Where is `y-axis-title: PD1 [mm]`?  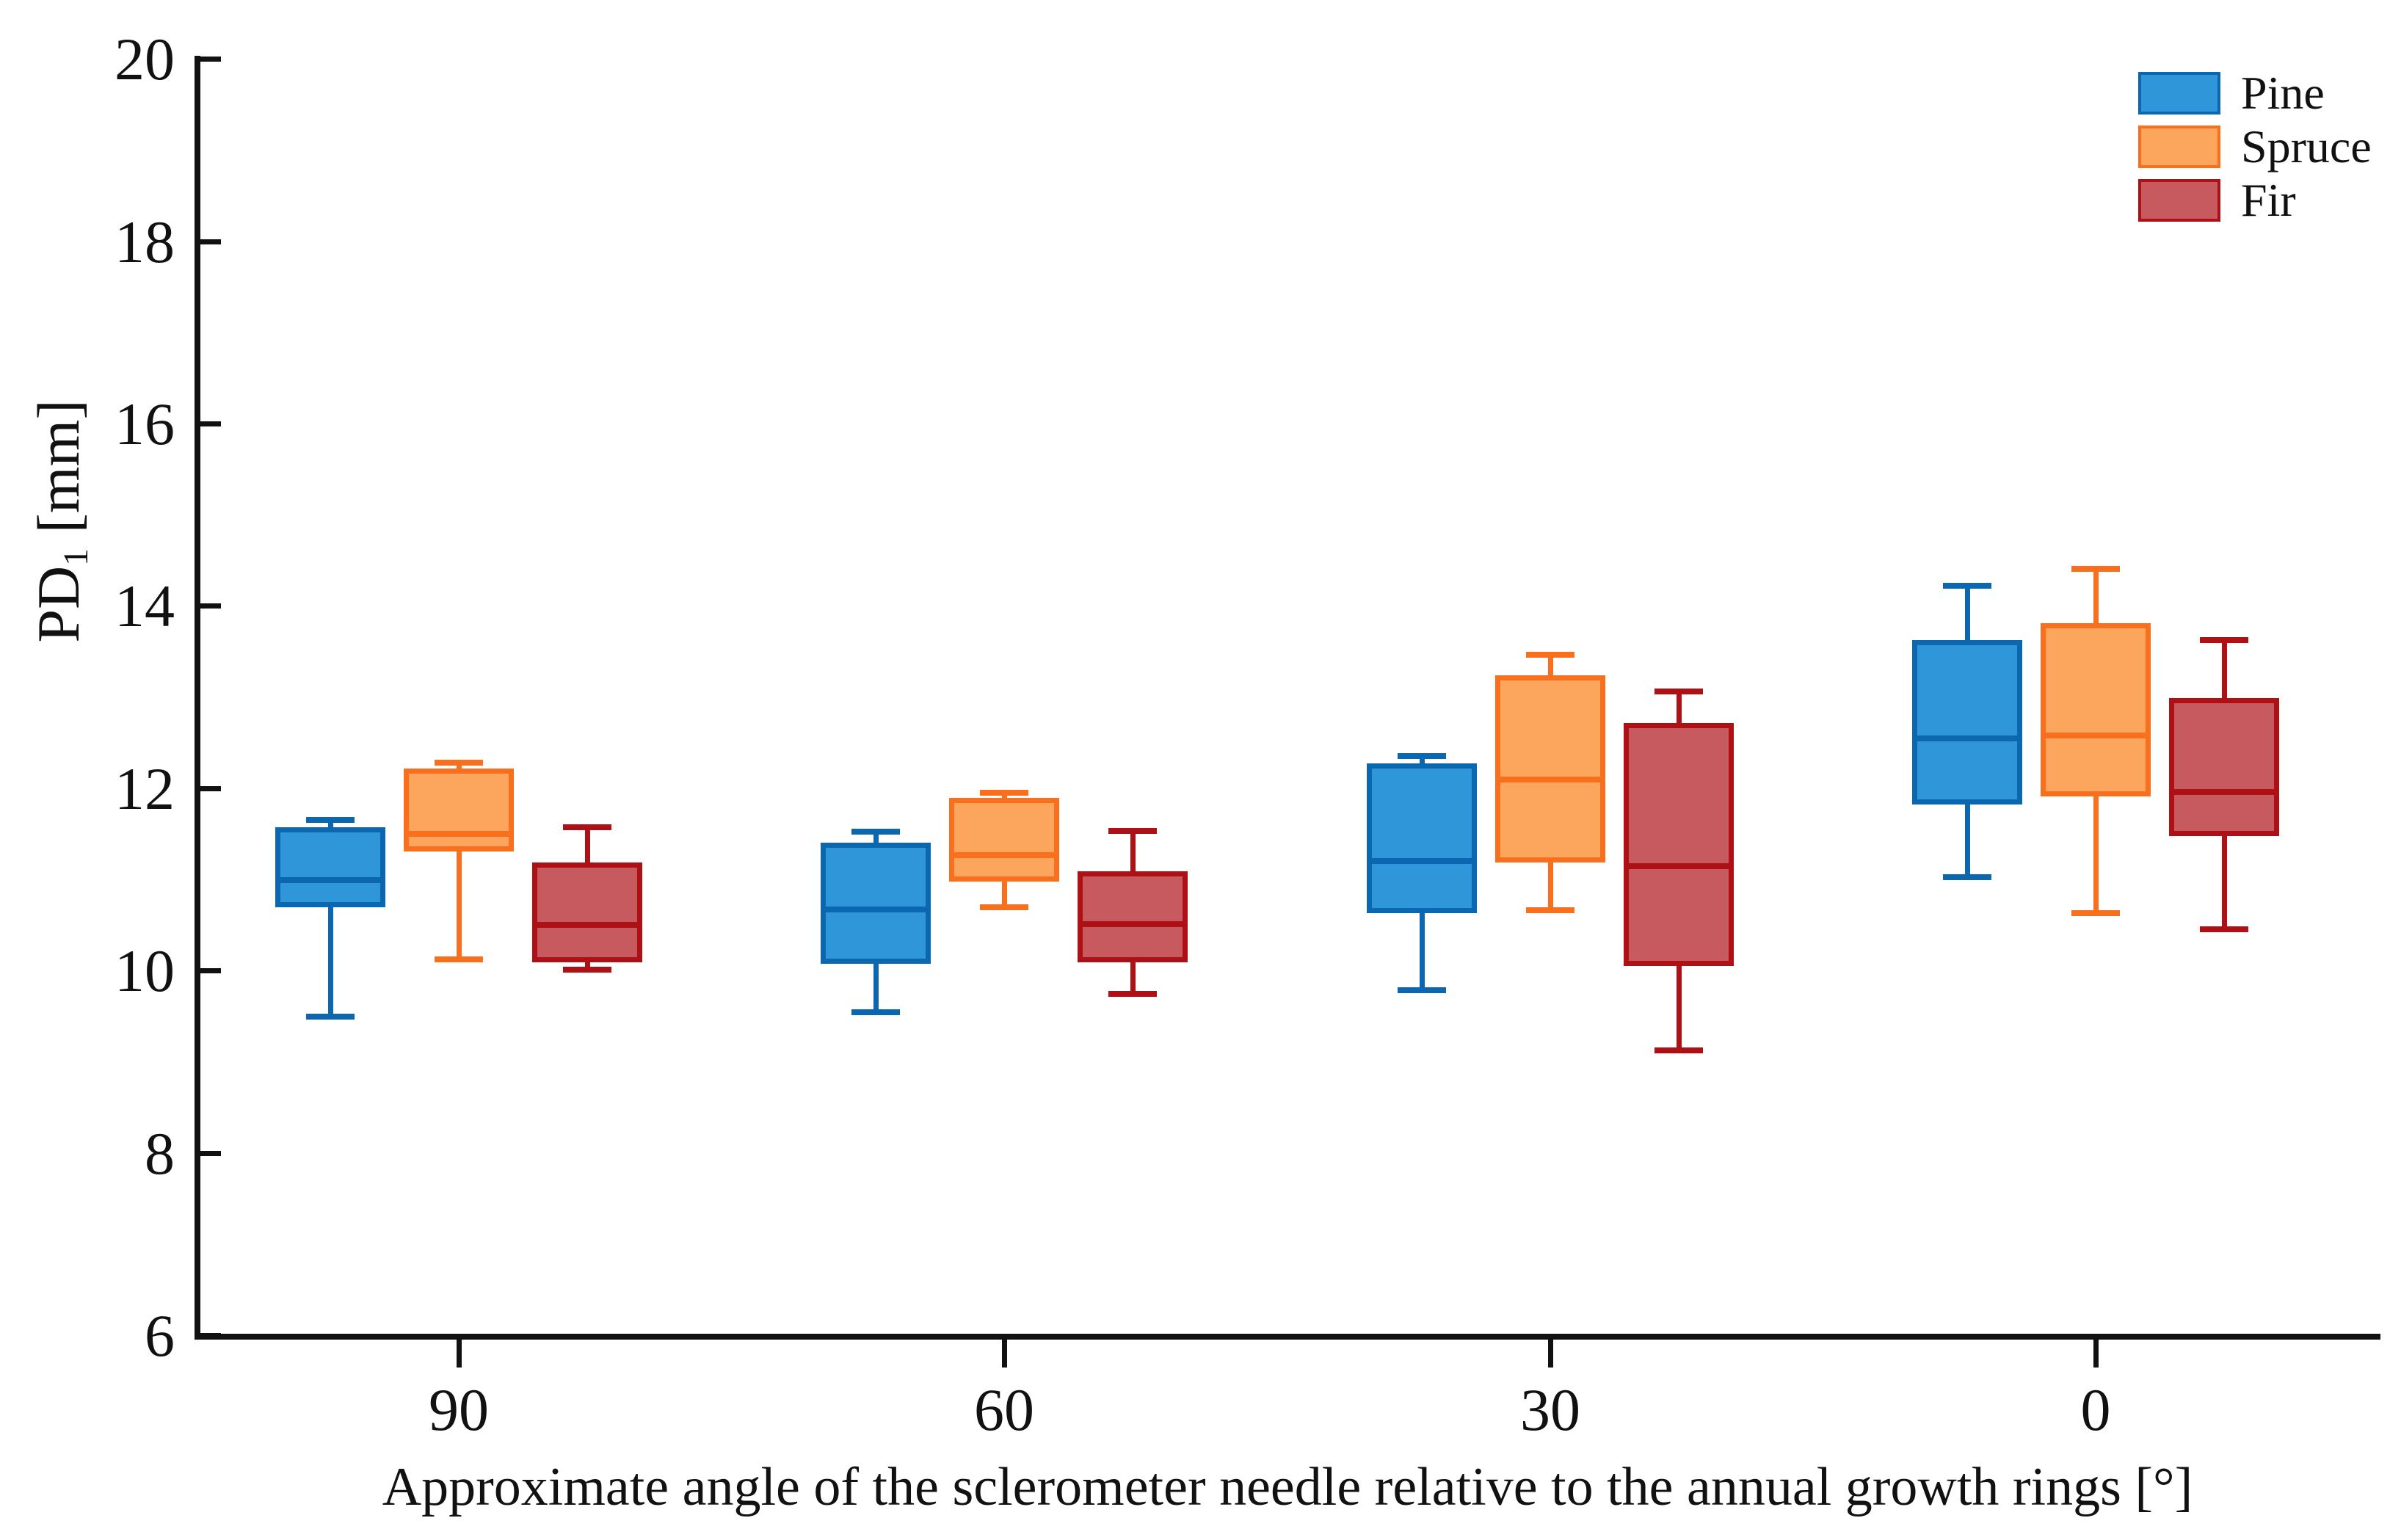 y-axis-title: PD1 [mm] is located at coordinates (59, 521).